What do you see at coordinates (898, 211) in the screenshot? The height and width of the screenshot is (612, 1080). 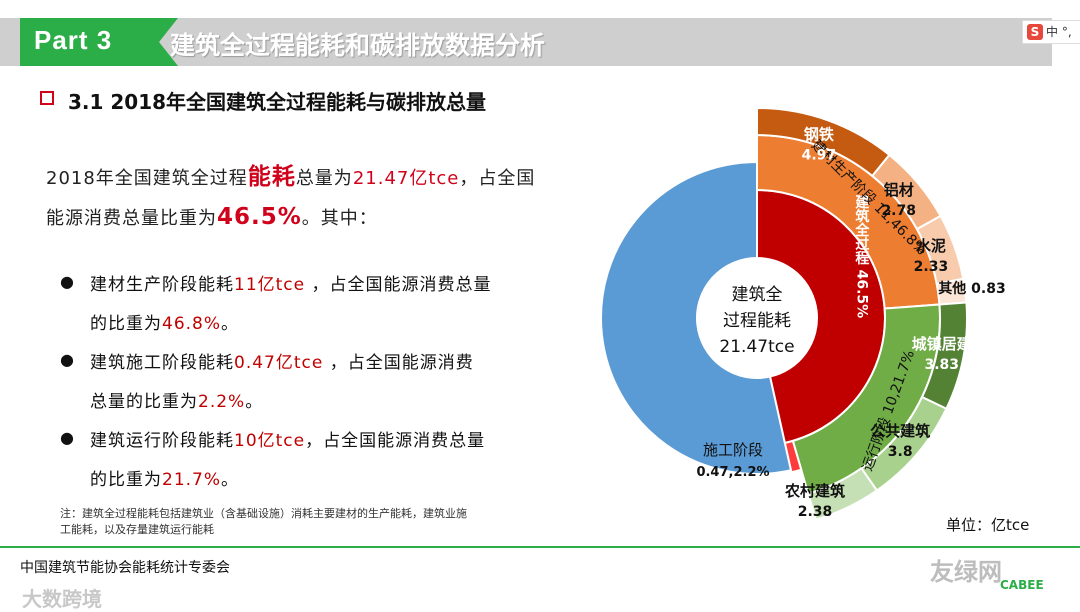 I see `material-value-1: 2.78` at bounding box center [898, 211].